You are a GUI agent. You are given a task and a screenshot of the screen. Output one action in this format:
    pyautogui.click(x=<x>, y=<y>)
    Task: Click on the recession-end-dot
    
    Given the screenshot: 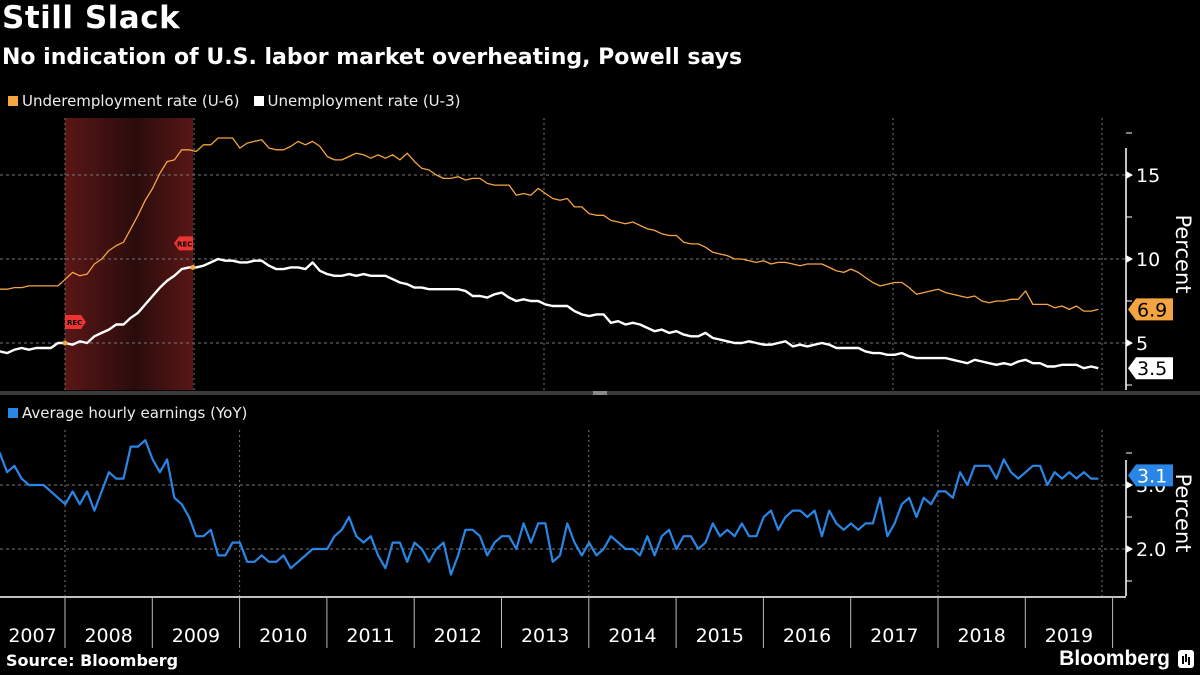 What is the action you would take?
    pyautogui.click(x=193, y=267)
    